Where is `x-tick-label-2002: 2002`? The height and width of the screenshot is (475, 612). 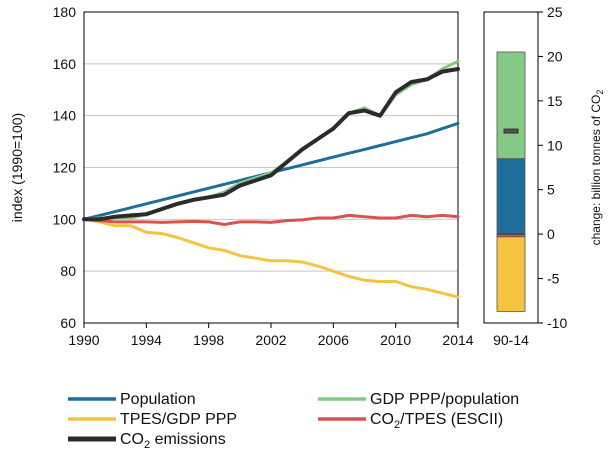 x-tick-label-2002: 2002 is located at coordinates (270, 340).